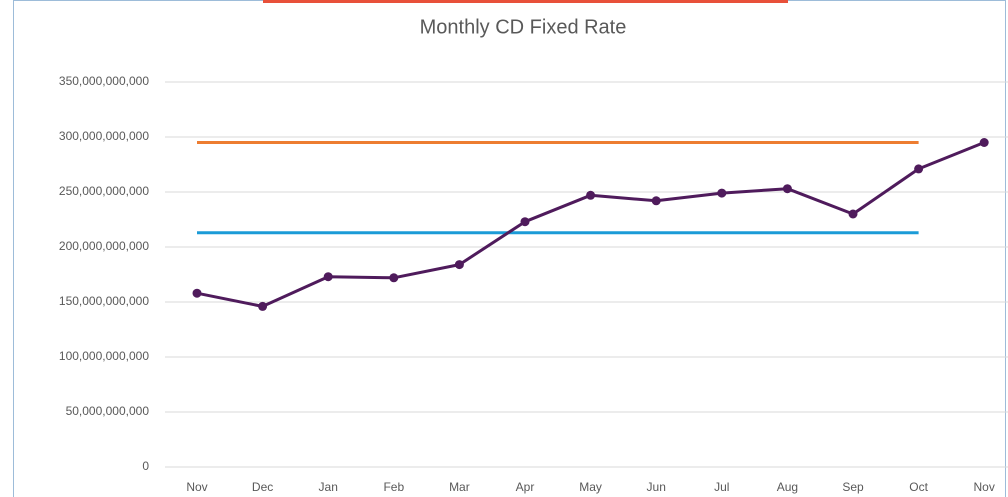 The height and width of the screenshot is (497, 1008). Describe the element at coordinates (590, 487) in the screenshot. I see `x-tick-label: May` at that location.